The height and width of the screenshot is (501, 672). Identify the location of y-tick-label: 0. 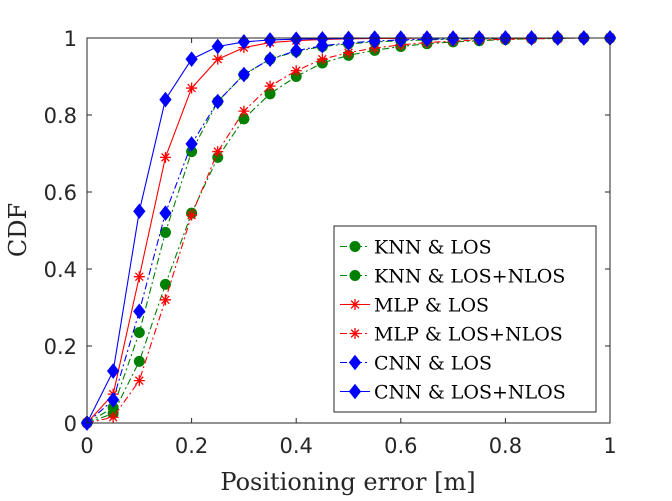
(70, 424).